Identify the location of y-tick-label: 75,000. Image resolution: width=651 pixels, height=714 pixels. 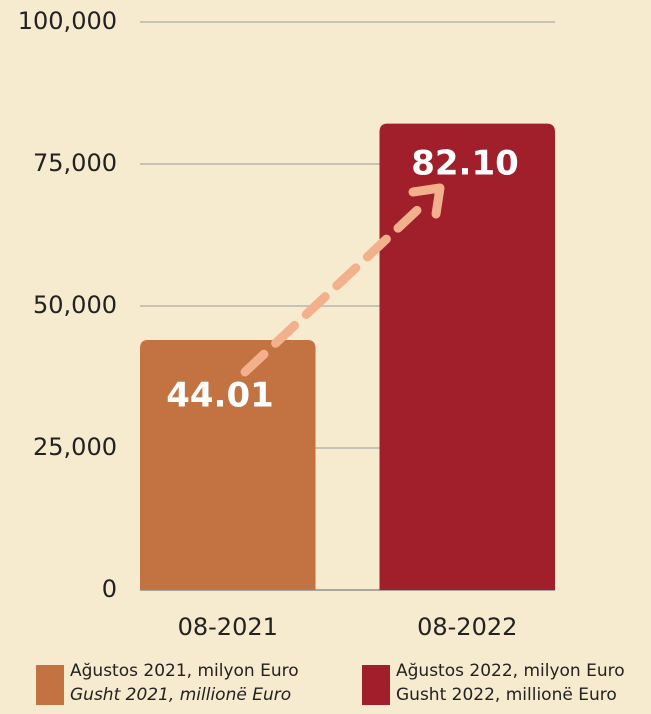
(75, 163).